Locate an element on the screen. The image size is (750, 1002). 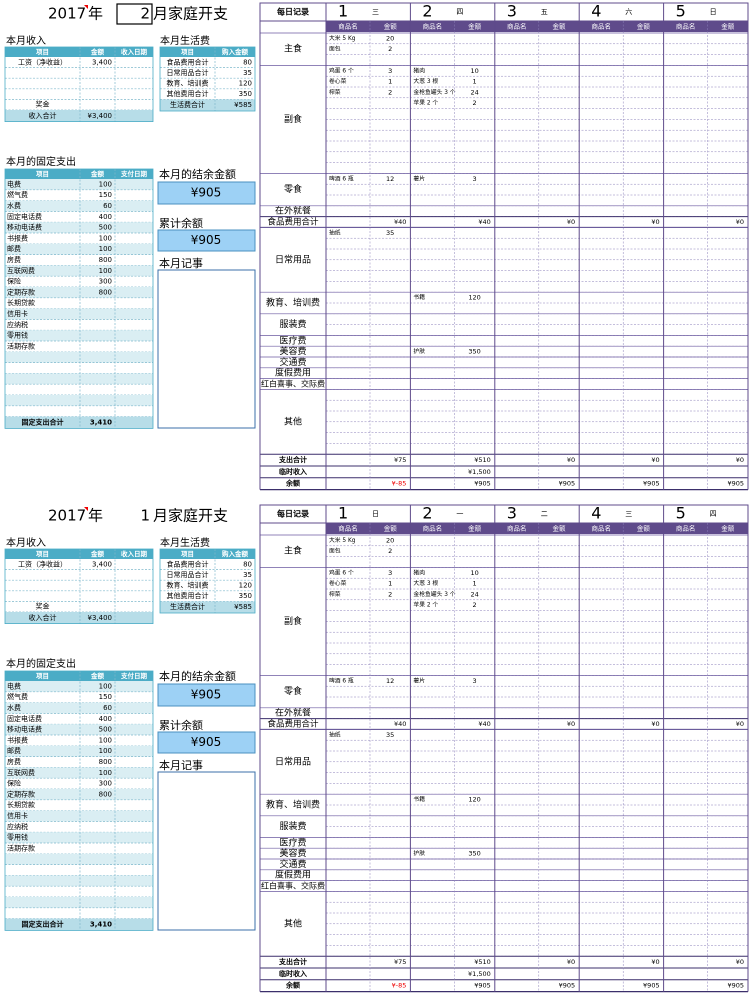
column-header: 支付日期 is located at coordinates (134, 173).